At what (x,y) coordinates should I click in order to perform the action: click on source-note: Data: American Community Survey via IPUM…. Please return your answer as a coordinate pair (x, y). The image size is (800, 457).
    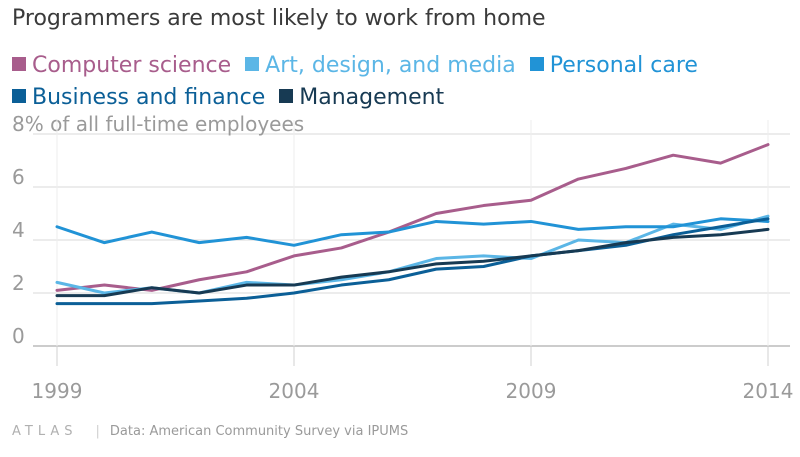
    Looking at the image, I should click on (259, 431).